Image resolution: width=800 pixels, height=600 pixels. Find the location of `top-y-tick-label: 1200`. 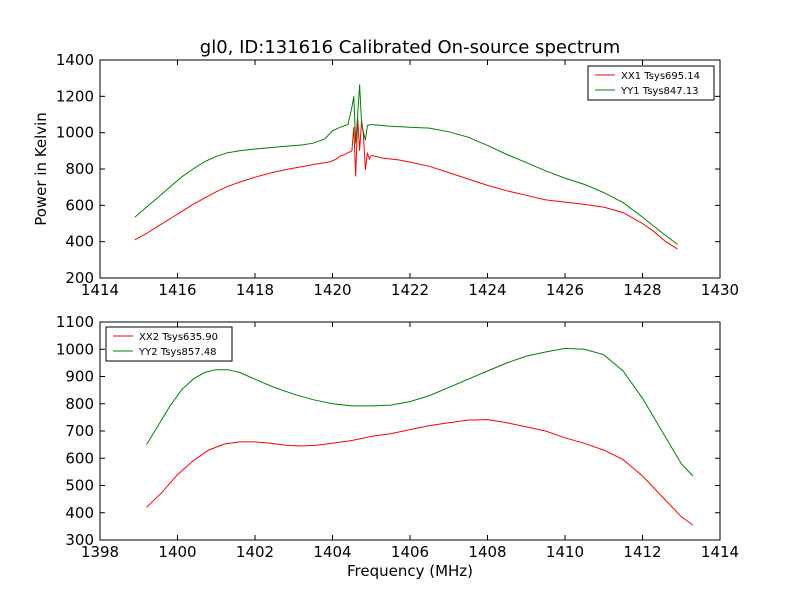

top-y-tick-label: 1200 is located at coordinates (75, 96).